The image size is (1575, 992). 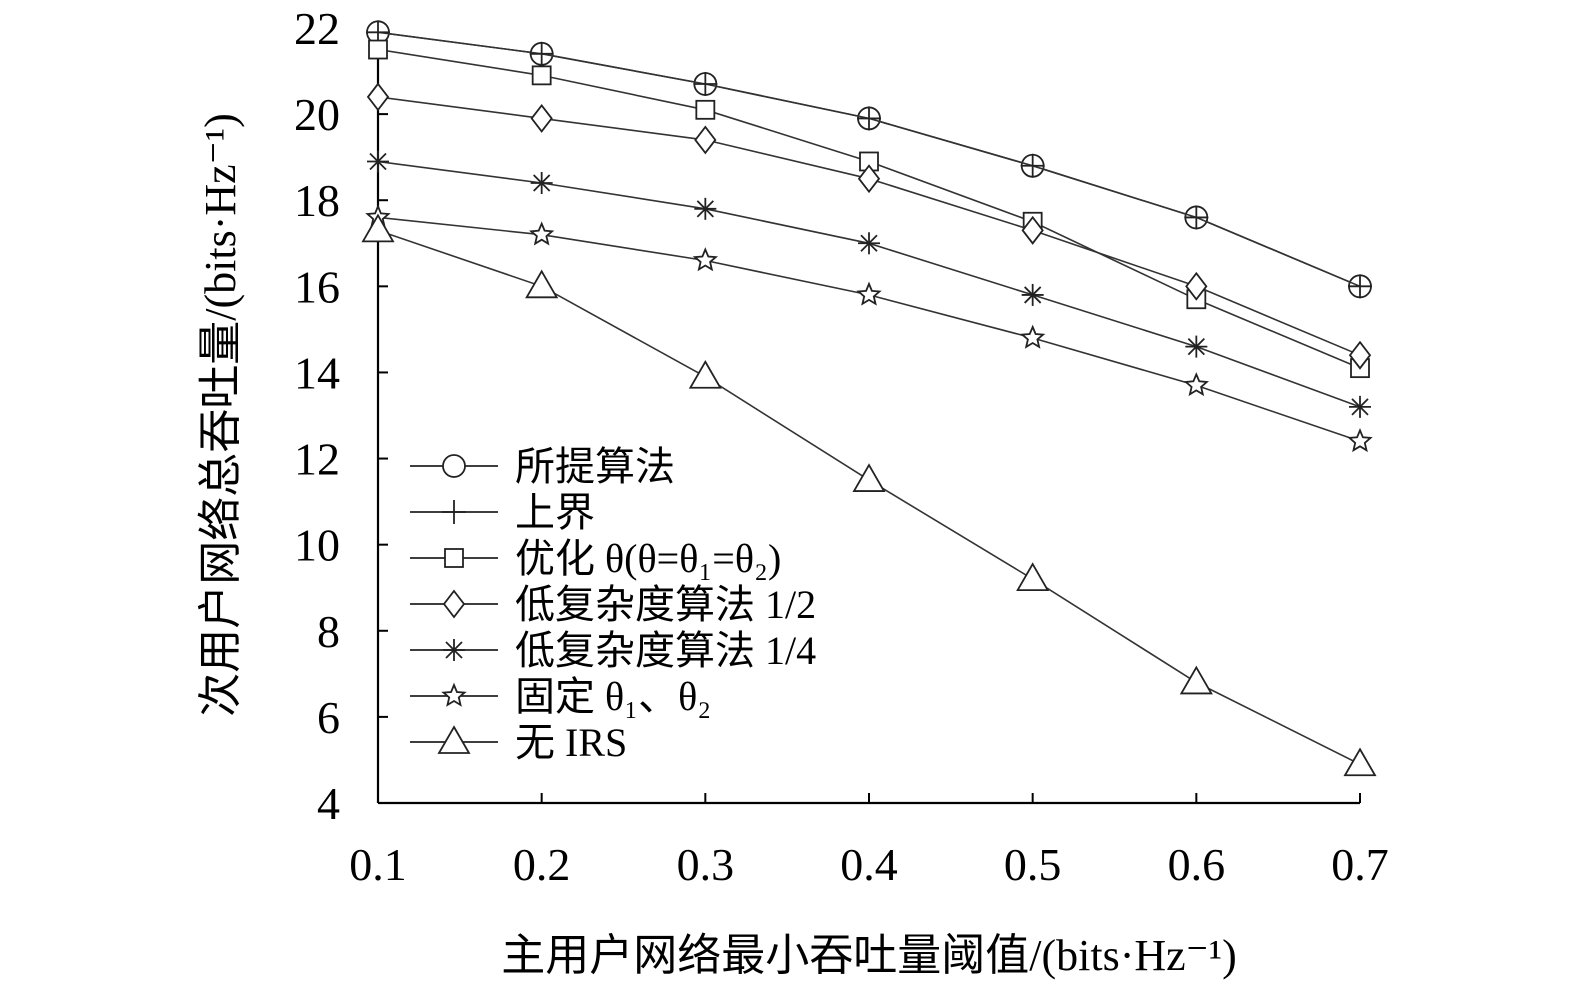 I want to click on legend-item: 所提算法, so click(x=542, y=466).